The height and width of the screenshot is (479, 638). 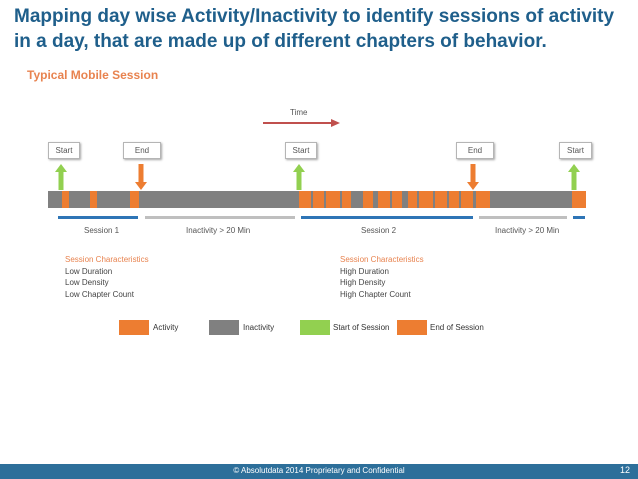 I want to click on time-arrow-icon, so click(x=301, y=123).